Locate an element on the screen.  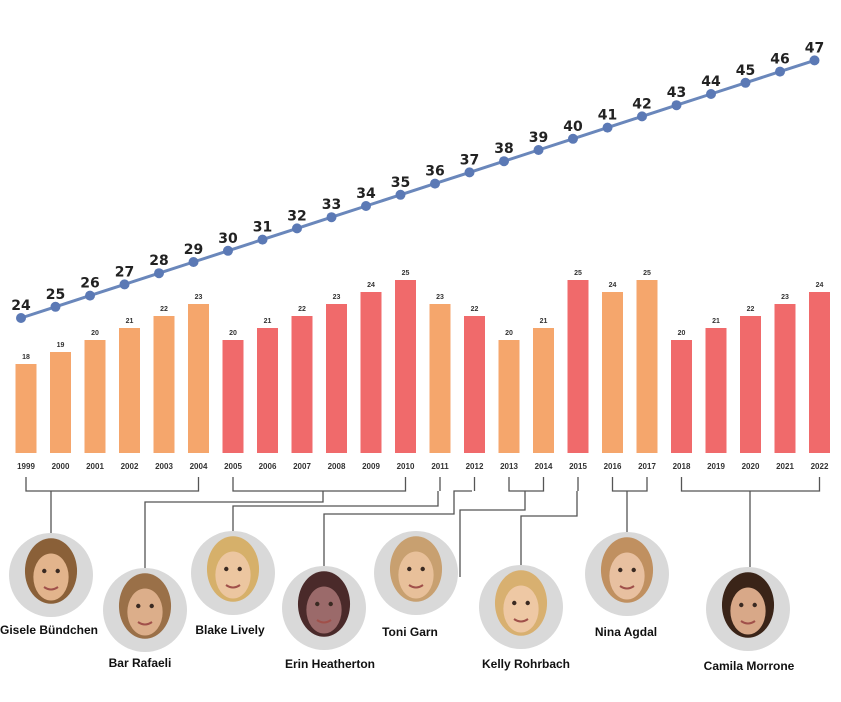
bar-2018 is located at coordinates (681, 396).